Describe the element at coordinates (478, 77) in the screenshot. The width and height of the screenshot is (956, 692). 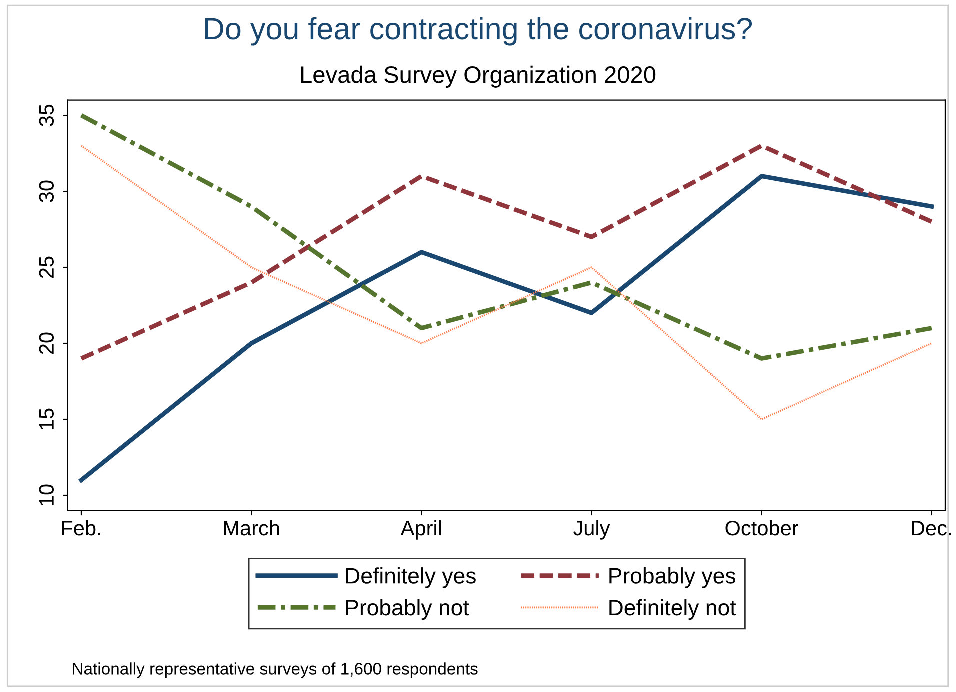
I see `chart-subtitle: Levada Survey Organization 2020` at that location.